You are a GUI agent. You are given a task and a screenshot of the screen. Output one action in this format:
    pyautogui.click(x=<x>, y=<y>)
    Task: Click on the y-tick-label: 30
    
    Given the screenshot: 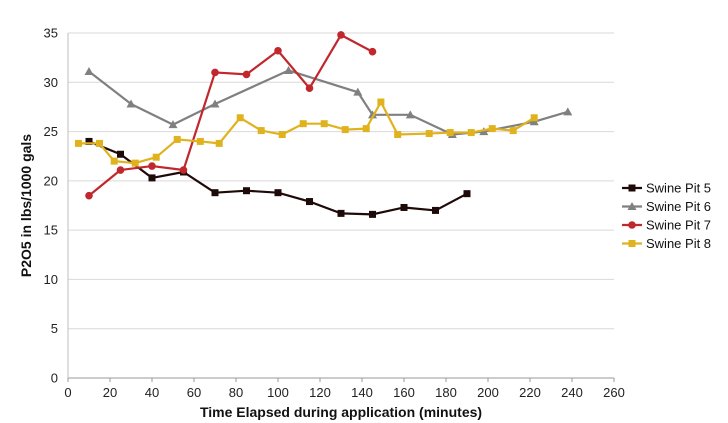 What is the action you would take?
    pyautogui.click(x=51, y=82)
    